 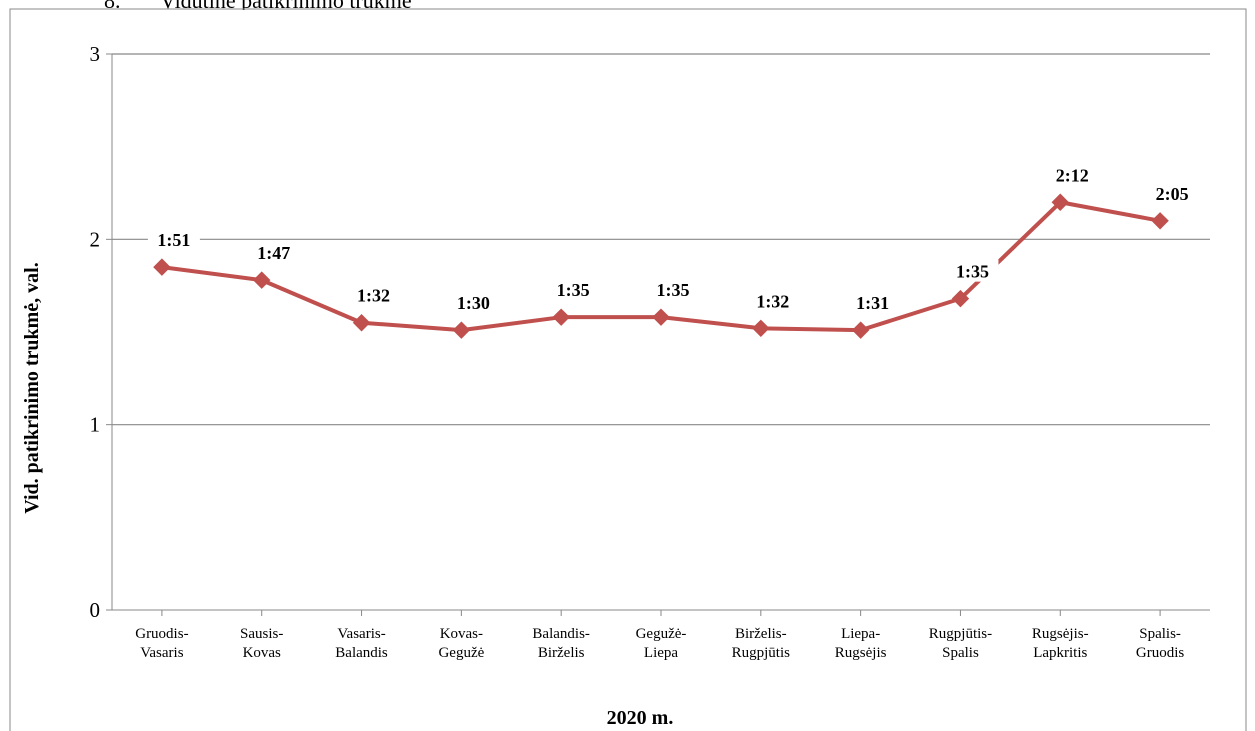 I want to click on data-label: 1:47, so click(x=273, y=253).